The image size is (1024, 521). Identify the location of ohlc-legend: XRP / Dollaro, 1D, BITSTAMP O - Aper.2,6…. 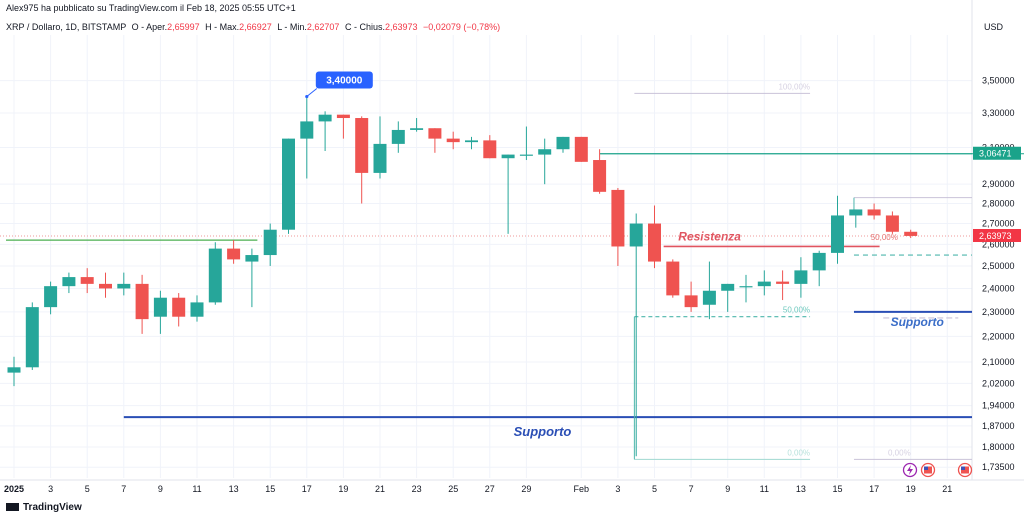
(253, 27).